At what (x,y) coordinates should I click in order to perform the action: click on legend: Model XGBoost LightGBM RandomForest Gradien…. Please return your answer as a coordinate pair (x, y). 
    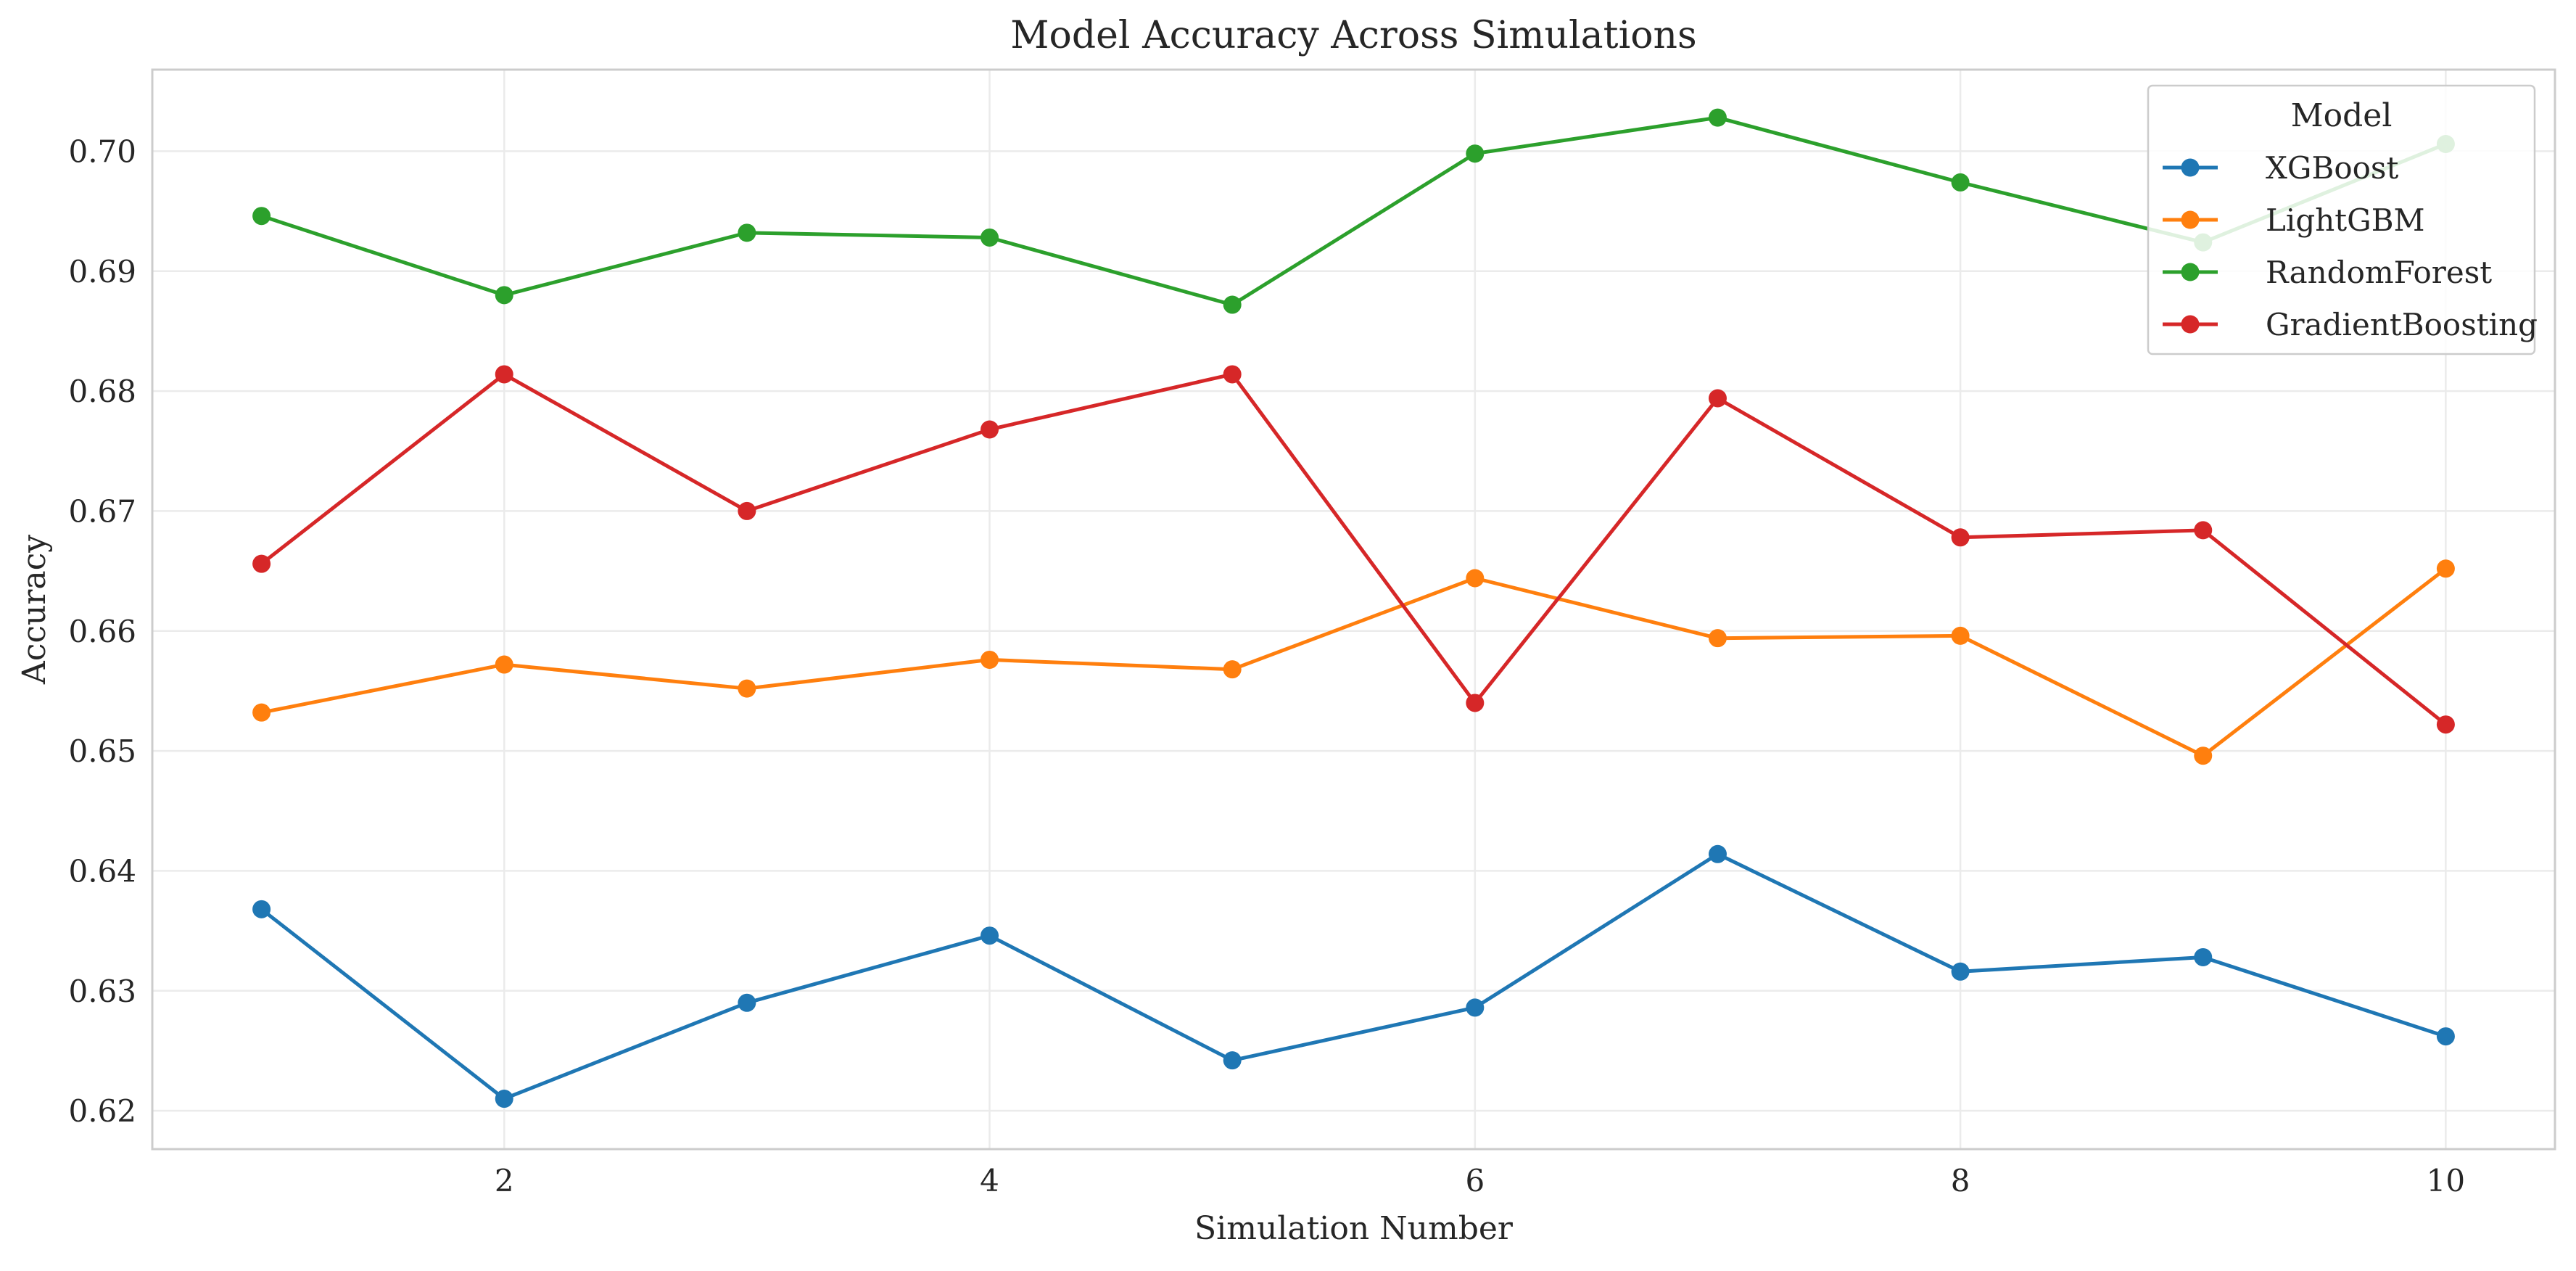
    Looking at the image, I should click on (2342, 219).